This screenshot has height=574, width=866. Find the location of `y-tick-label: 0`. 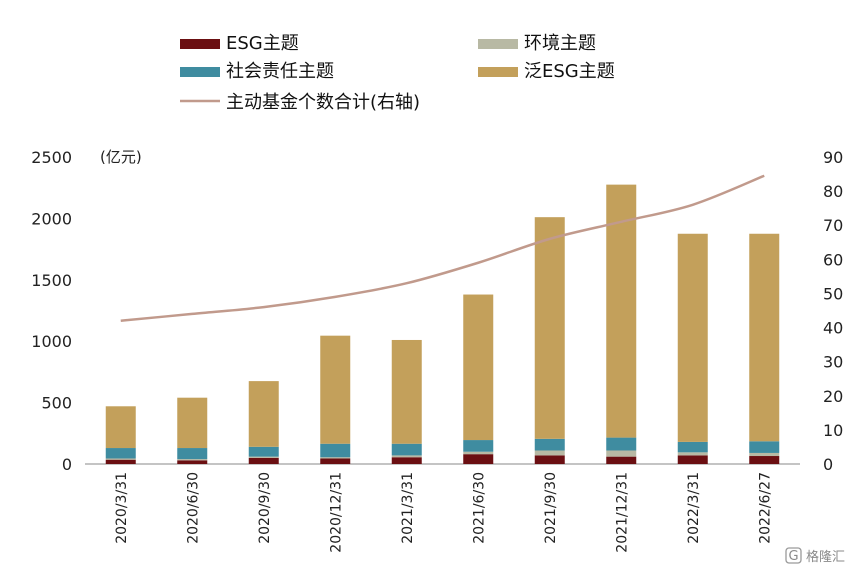

y-tick-label: 0 is located at coordinates (67, 464).